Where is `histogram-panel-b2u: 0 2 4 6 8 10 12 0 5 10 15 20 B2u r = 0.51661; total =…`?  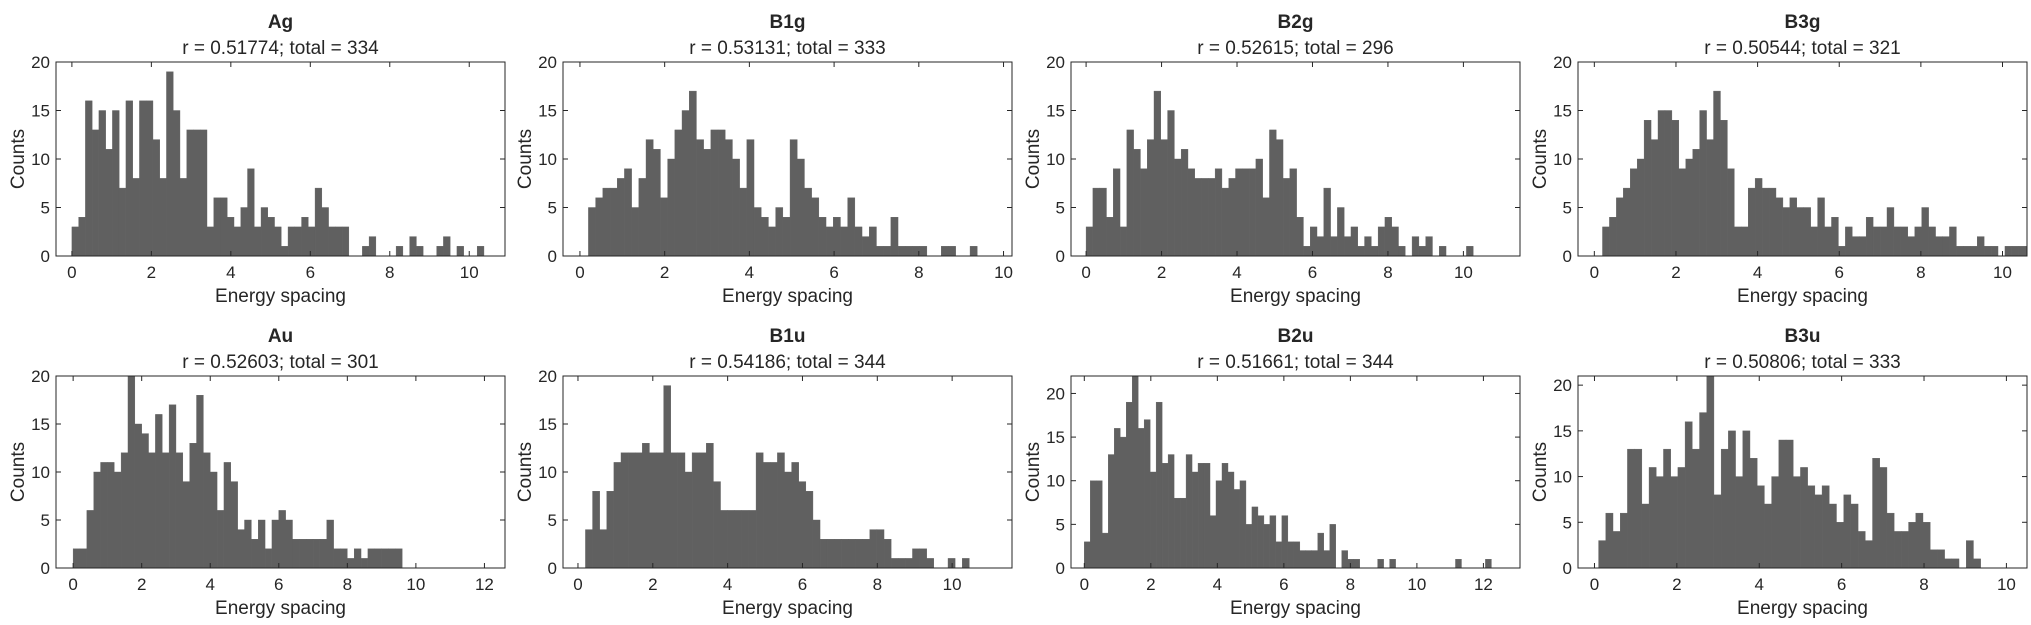
histogram-panel-b2u: 0 2 4 6 8 10 12 0 5 10 15 20 B2u r = 0.51661; total =… is located at coordinates (1272, 472).